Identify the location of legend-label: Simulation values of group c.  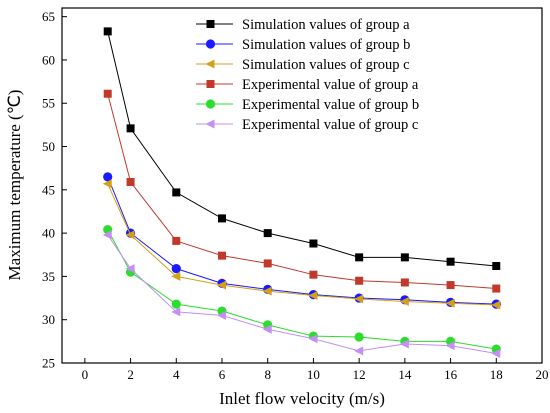
(326, 65).